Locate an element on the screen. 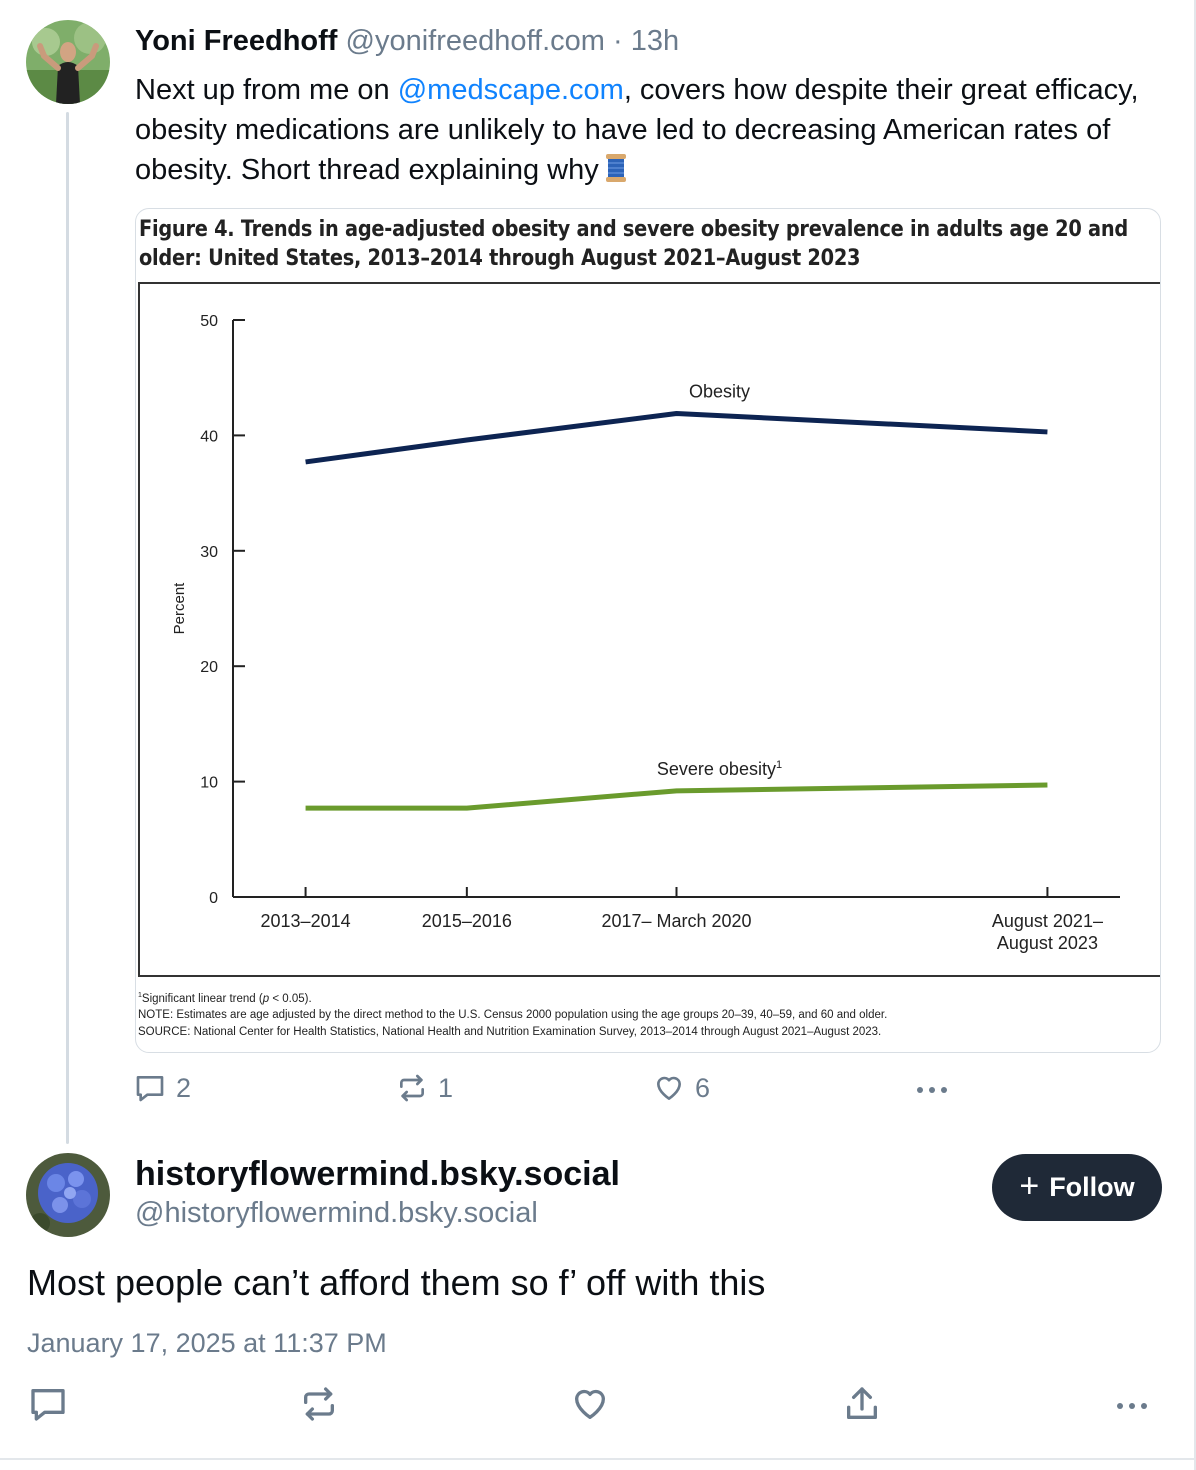 Image resolution: width=1196 pixels, height=1470 pixels. reply-actions is located at coordinates (598, 1409).